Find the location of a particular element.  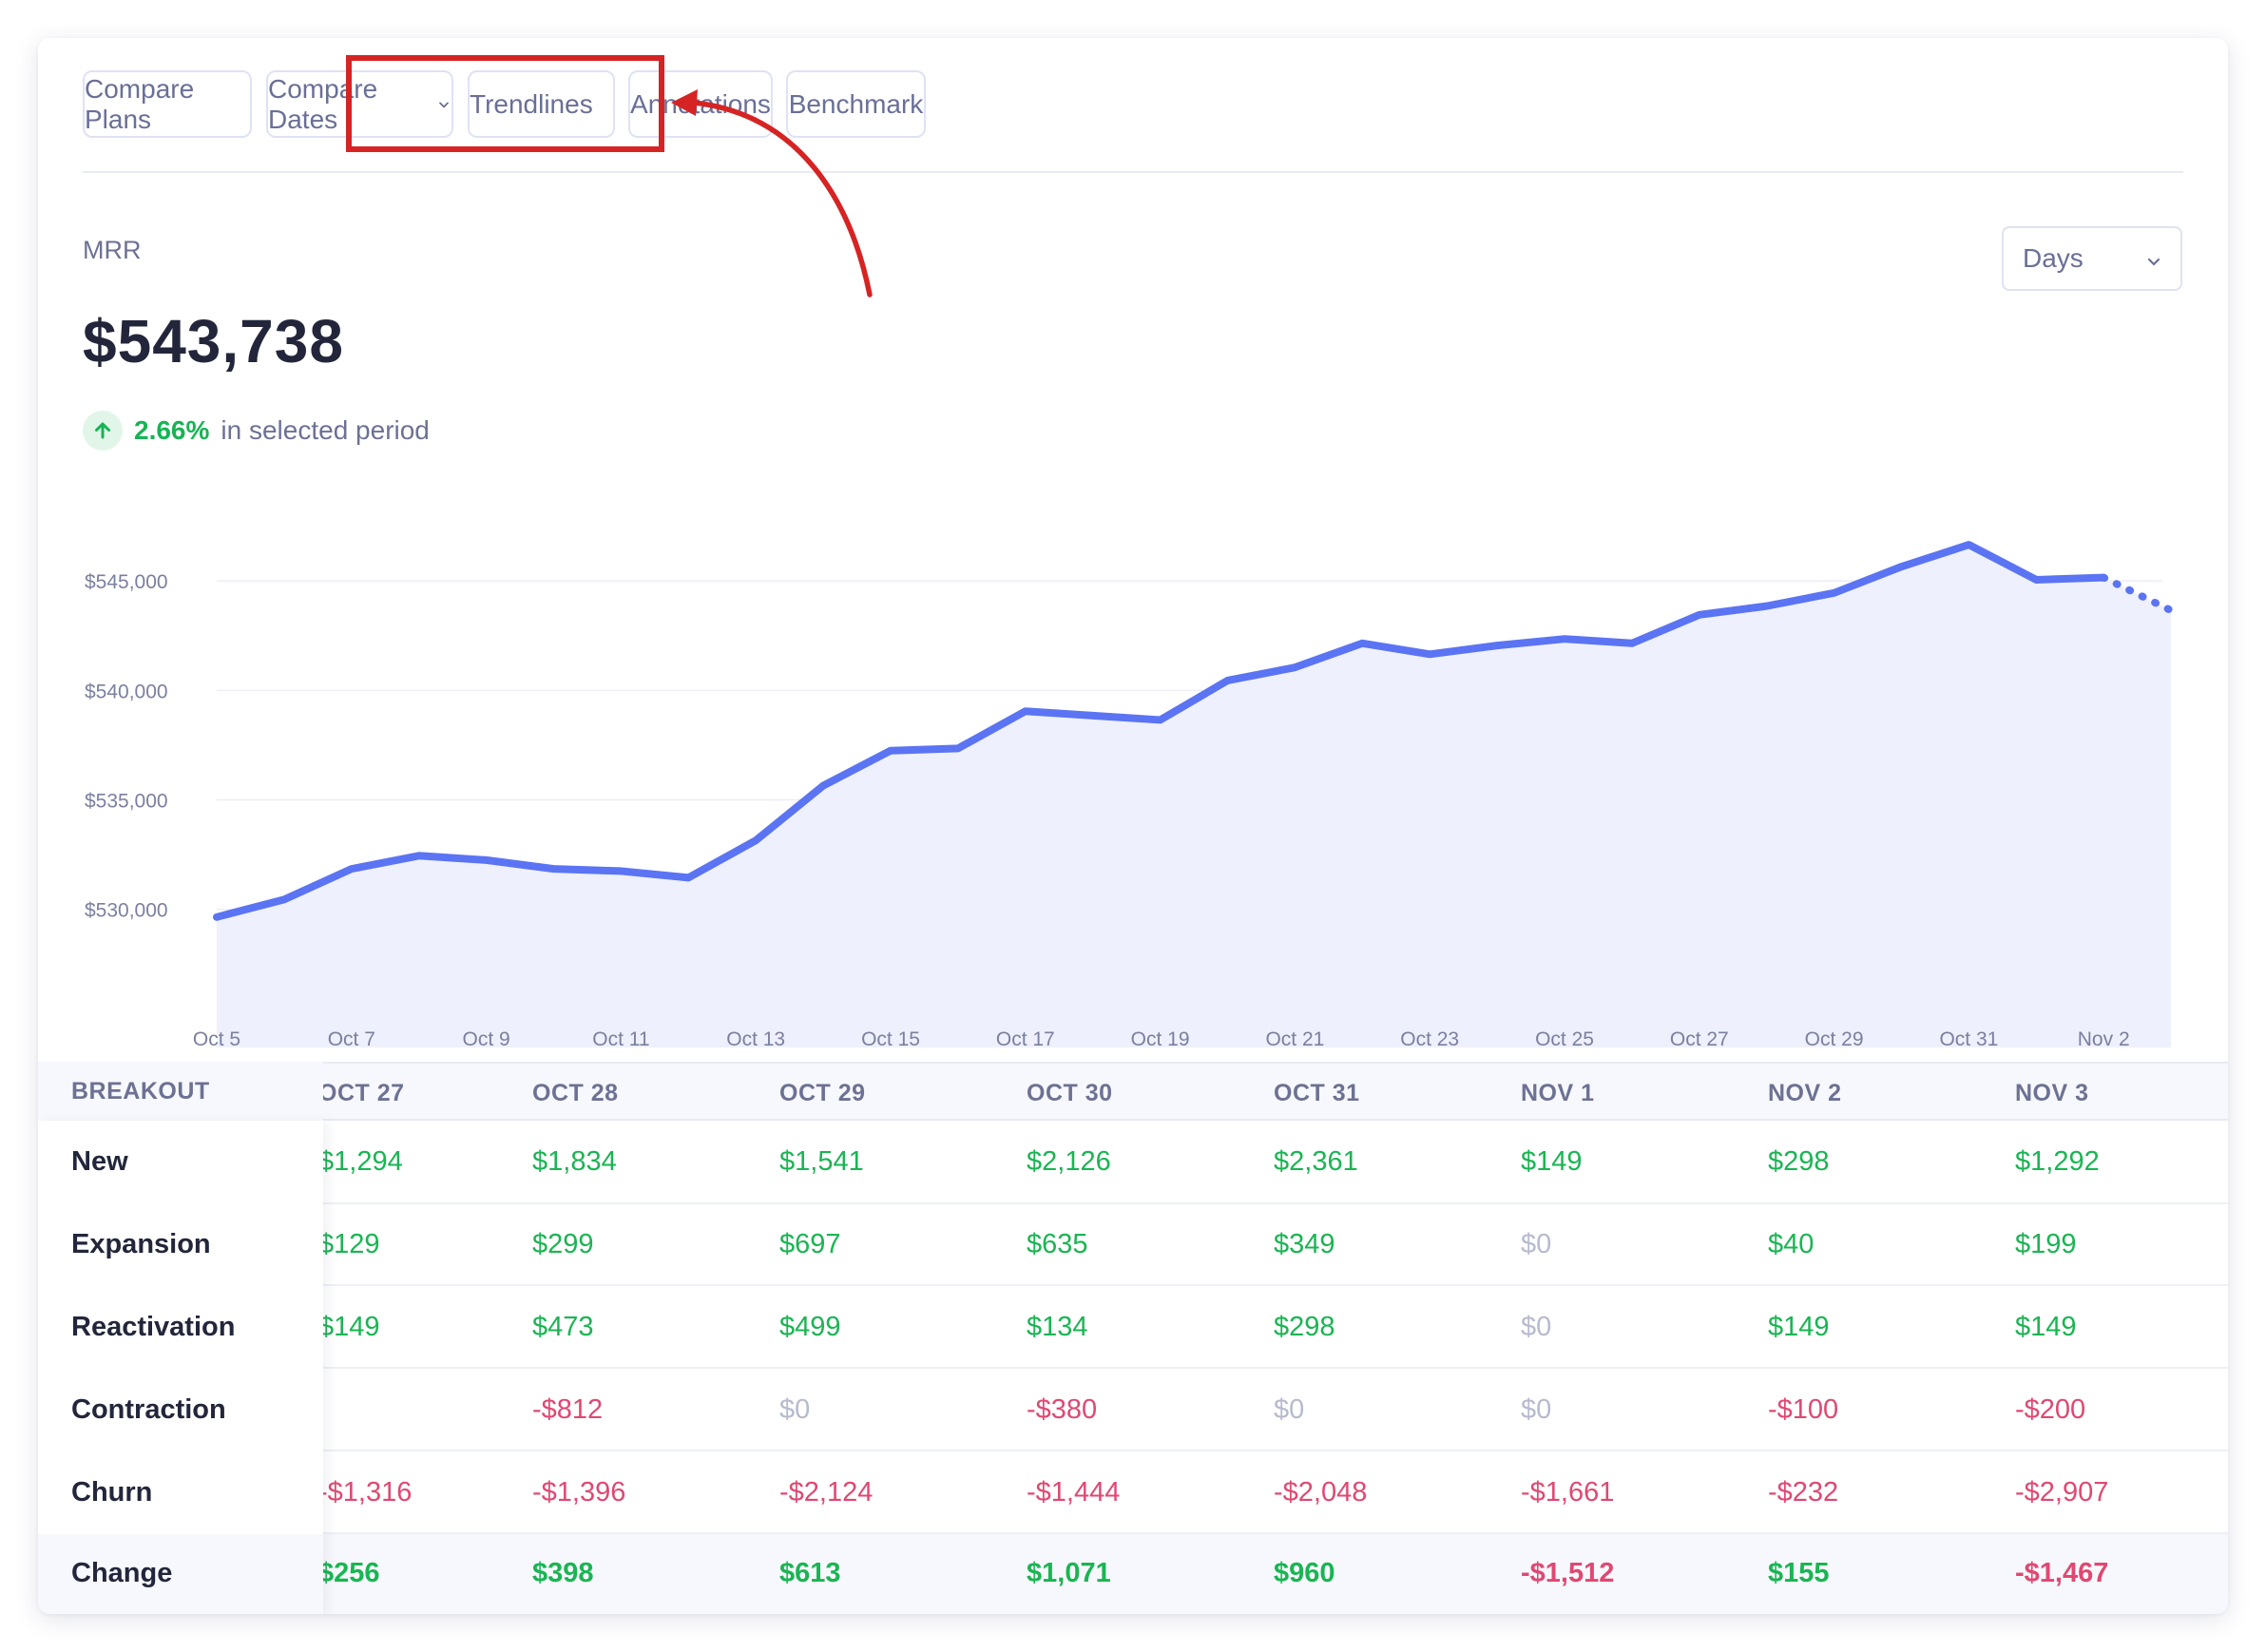

table-cell: $1,294 is located at coordinates (360, 1161).